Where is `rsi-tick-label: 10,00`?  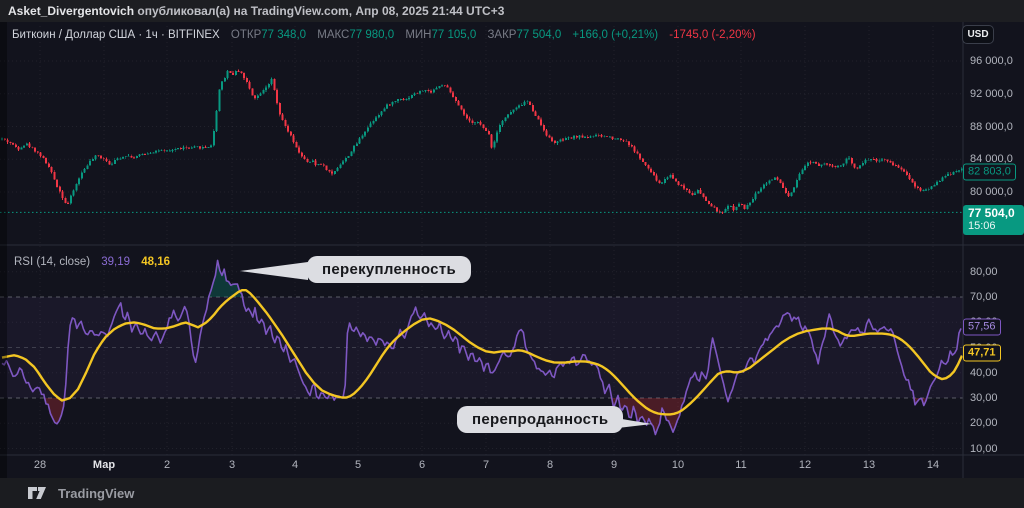 rsi-tick-label: 10,00 is located at coordinates (984, 448).